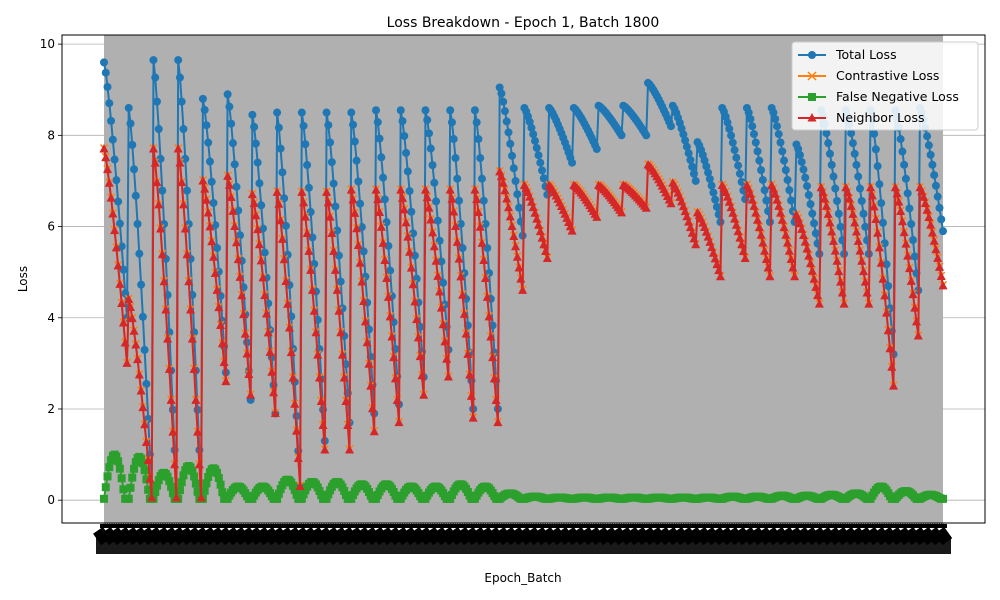  What do you see at coordinates (51, 318) in the screenshot?
I see `y-tick-label: 4` at bounding box center [51, 318].